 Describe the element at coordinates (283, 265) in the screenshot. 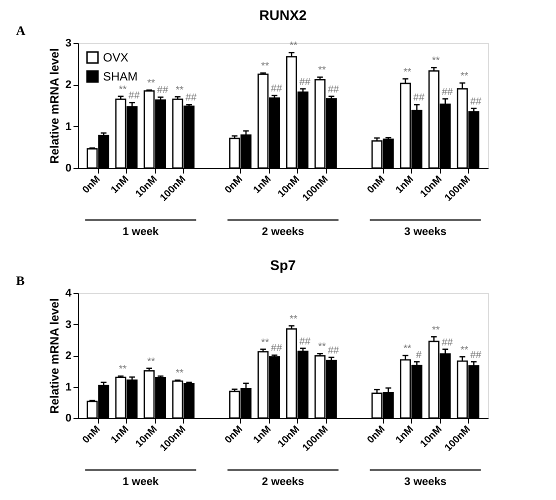

I see `chart-title: Sp7` at that location.